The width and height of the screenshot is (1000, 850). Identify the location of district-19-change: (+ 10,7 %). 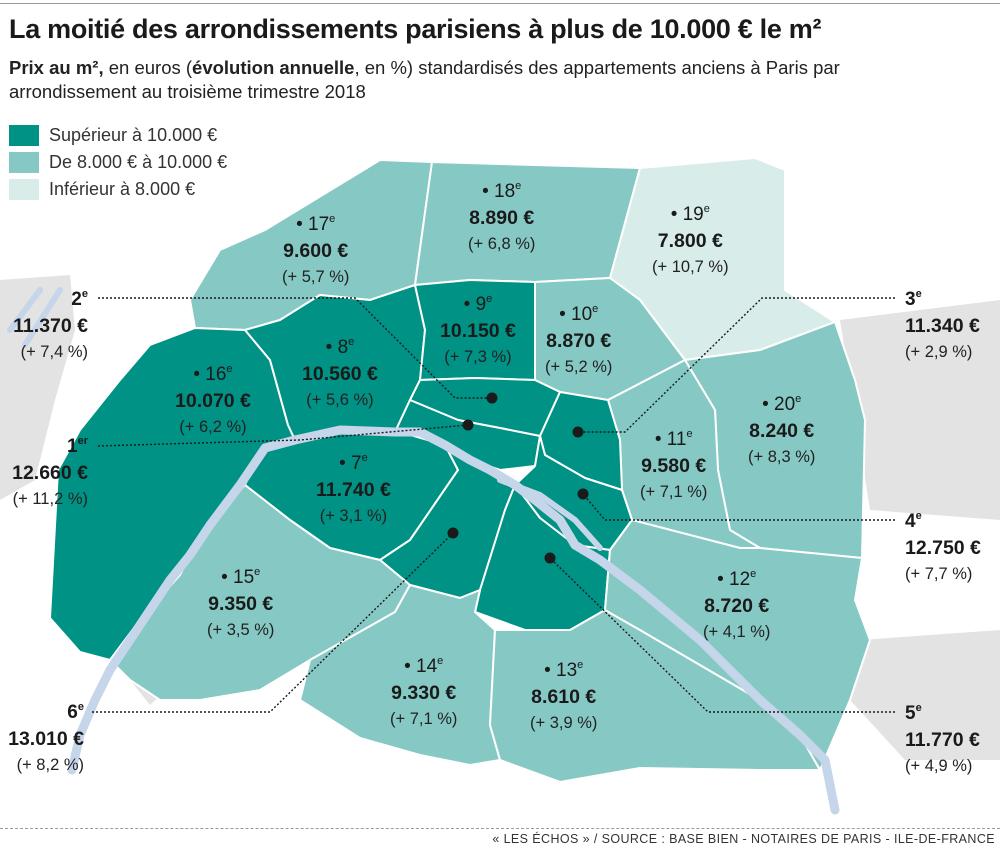
(690, 267).